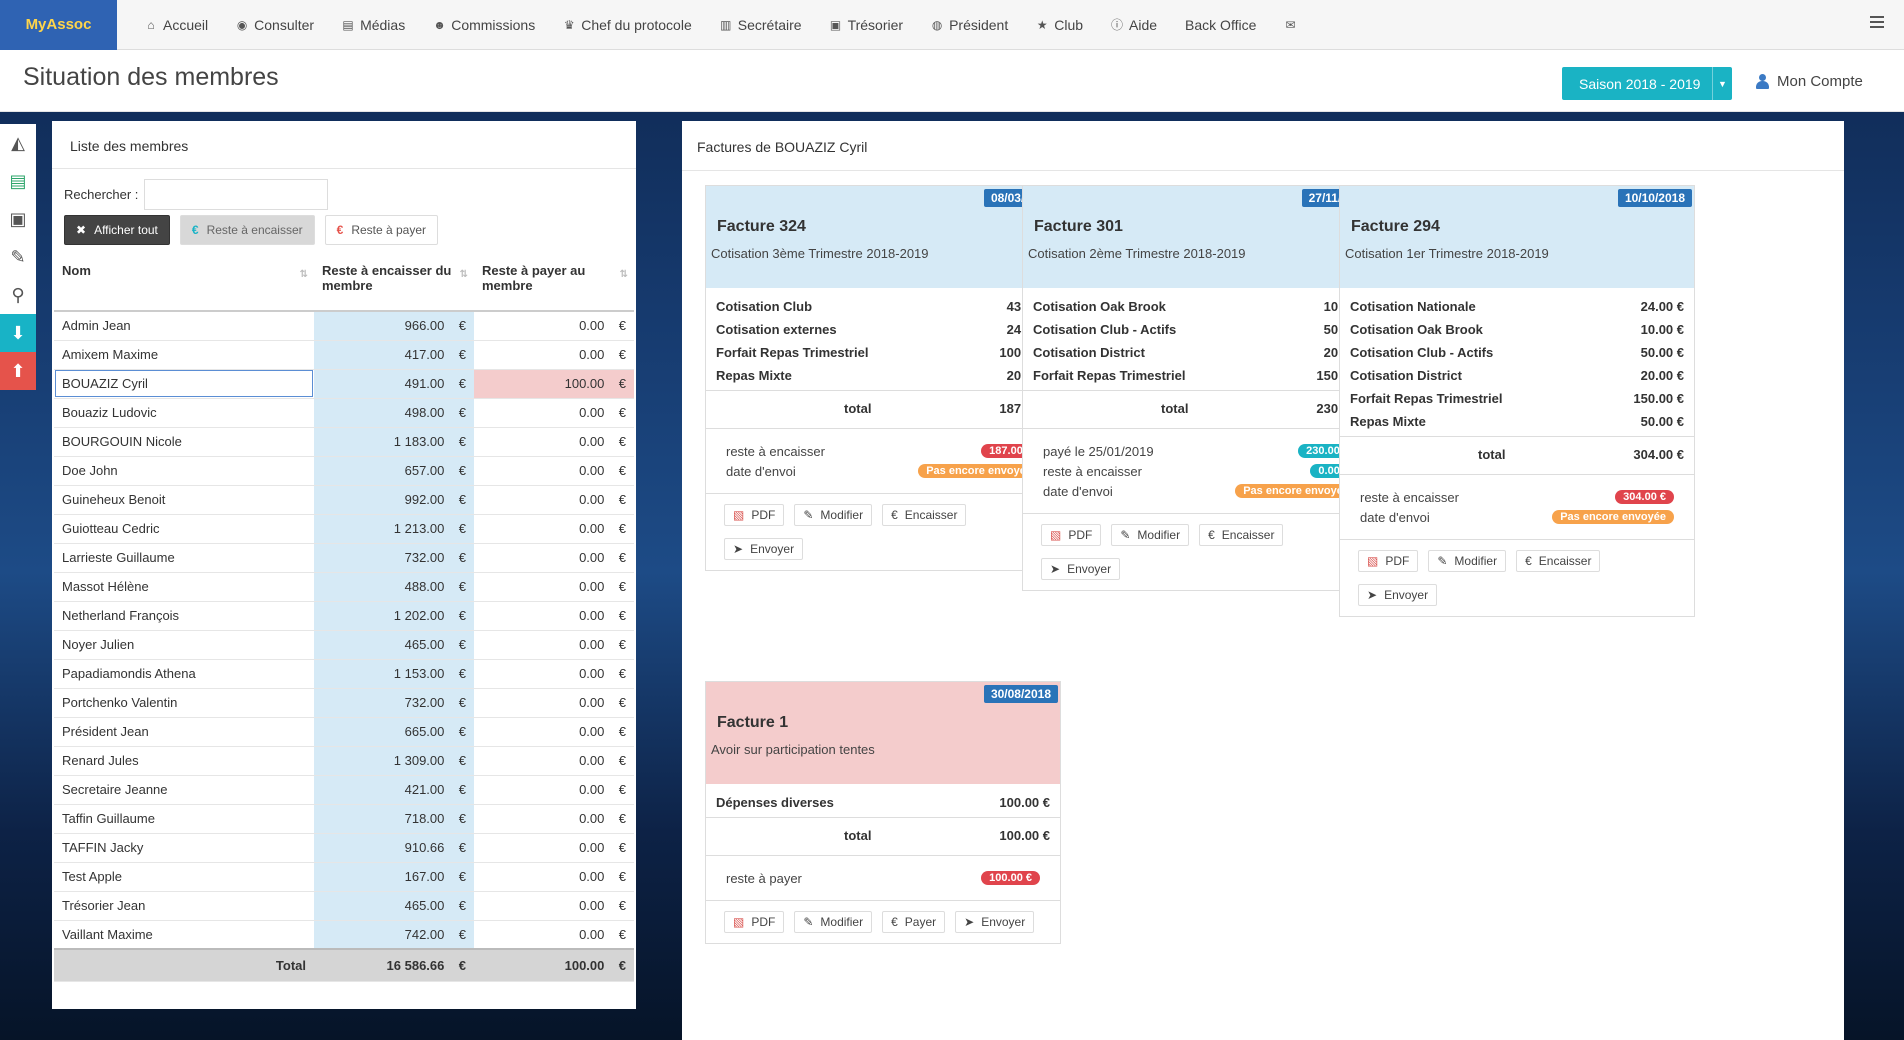 This screenshot has height=1040, width=1904. I want to click on member-name: Netherland François, so click(184, 616).